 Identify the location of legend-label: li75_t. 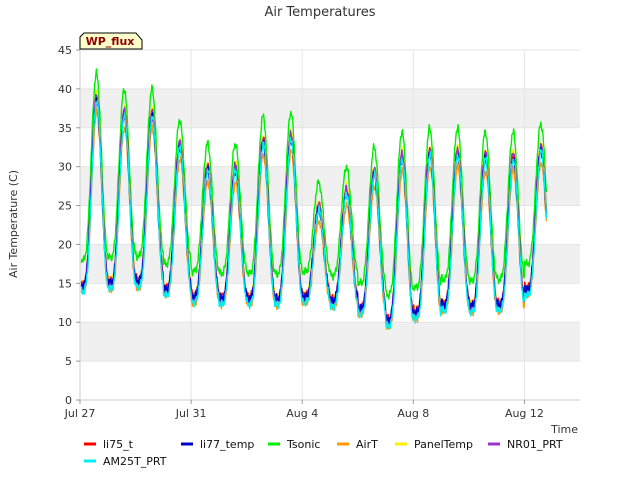
(118, 444).